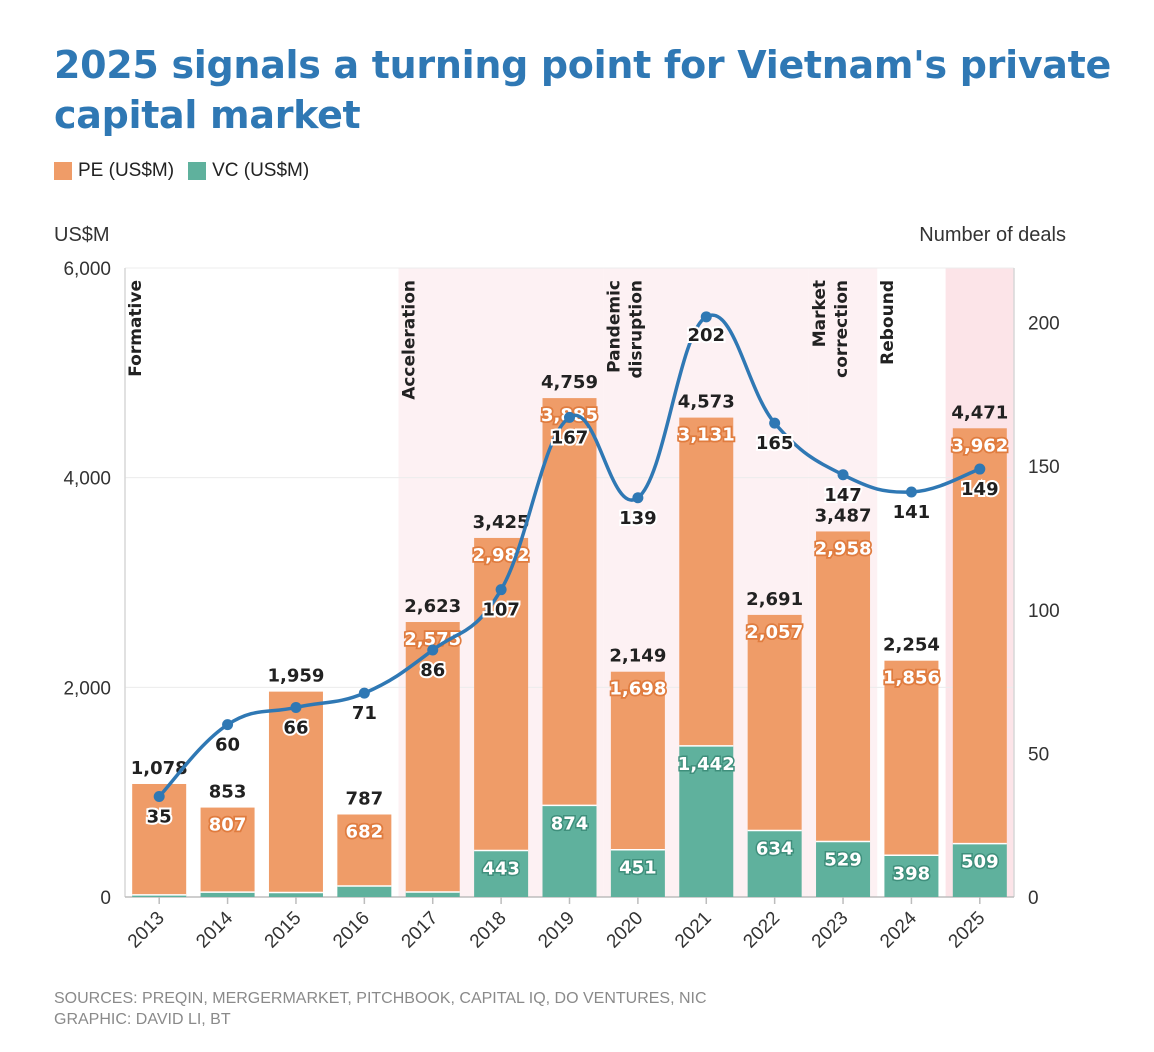  I want to click on x-tick-label: 2016, so click(351, 930).